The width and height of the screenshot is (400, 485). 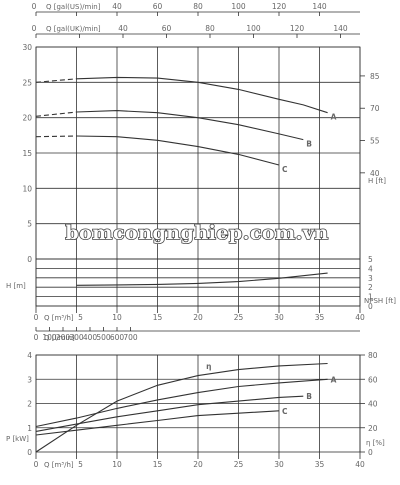 I want to click on eff-tick-label: 60, so click(x=373, y=379).